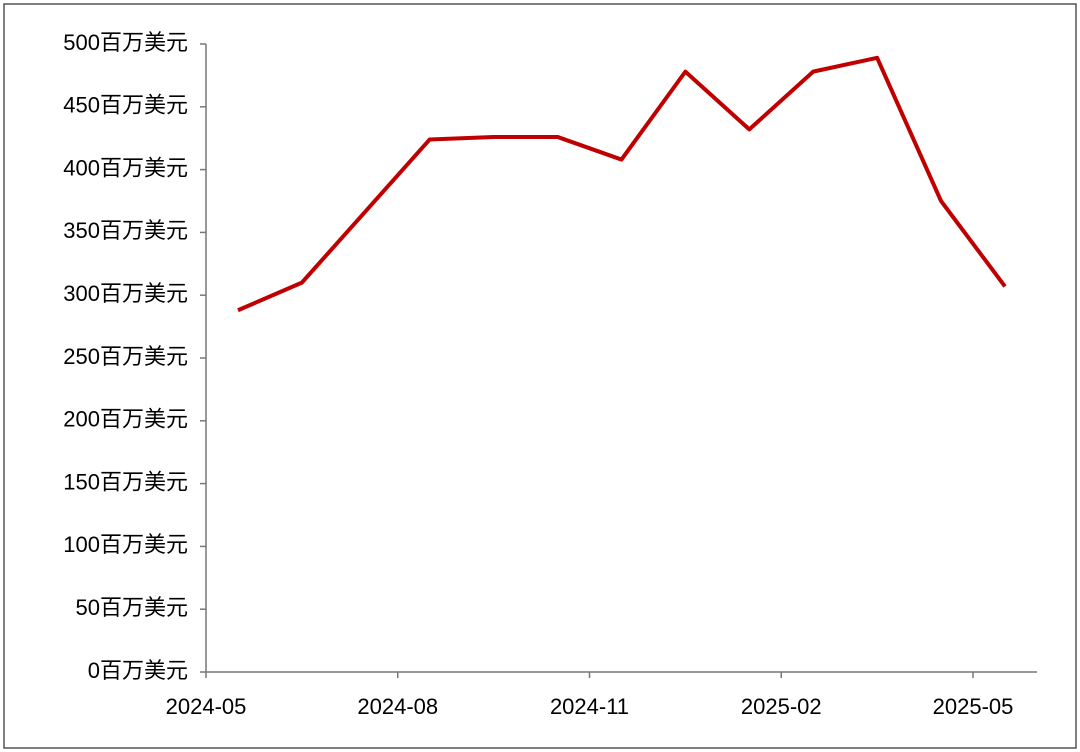 This screenshot has height=752, width=1080. What do you see at coordinates (125, 42) in the screenshot?
I see `y-tick-label: 500百万美元` at bounding box center [125, 42].